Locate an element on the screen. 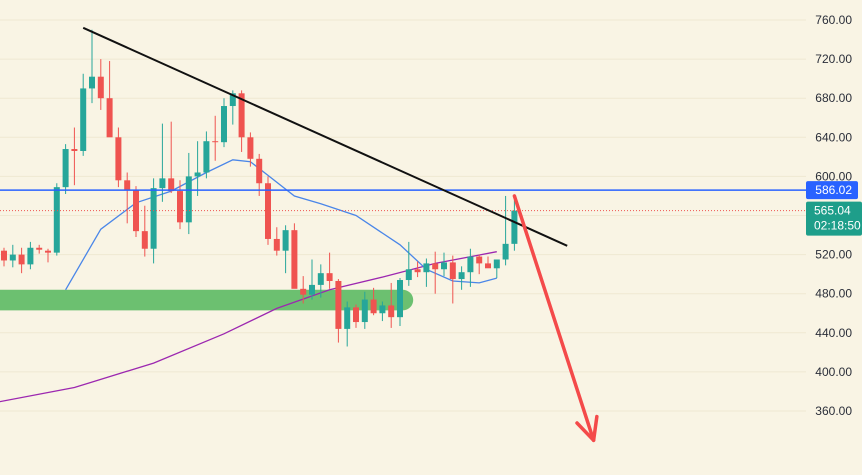  projection-arrowhead is located at coordinates (587, 428).